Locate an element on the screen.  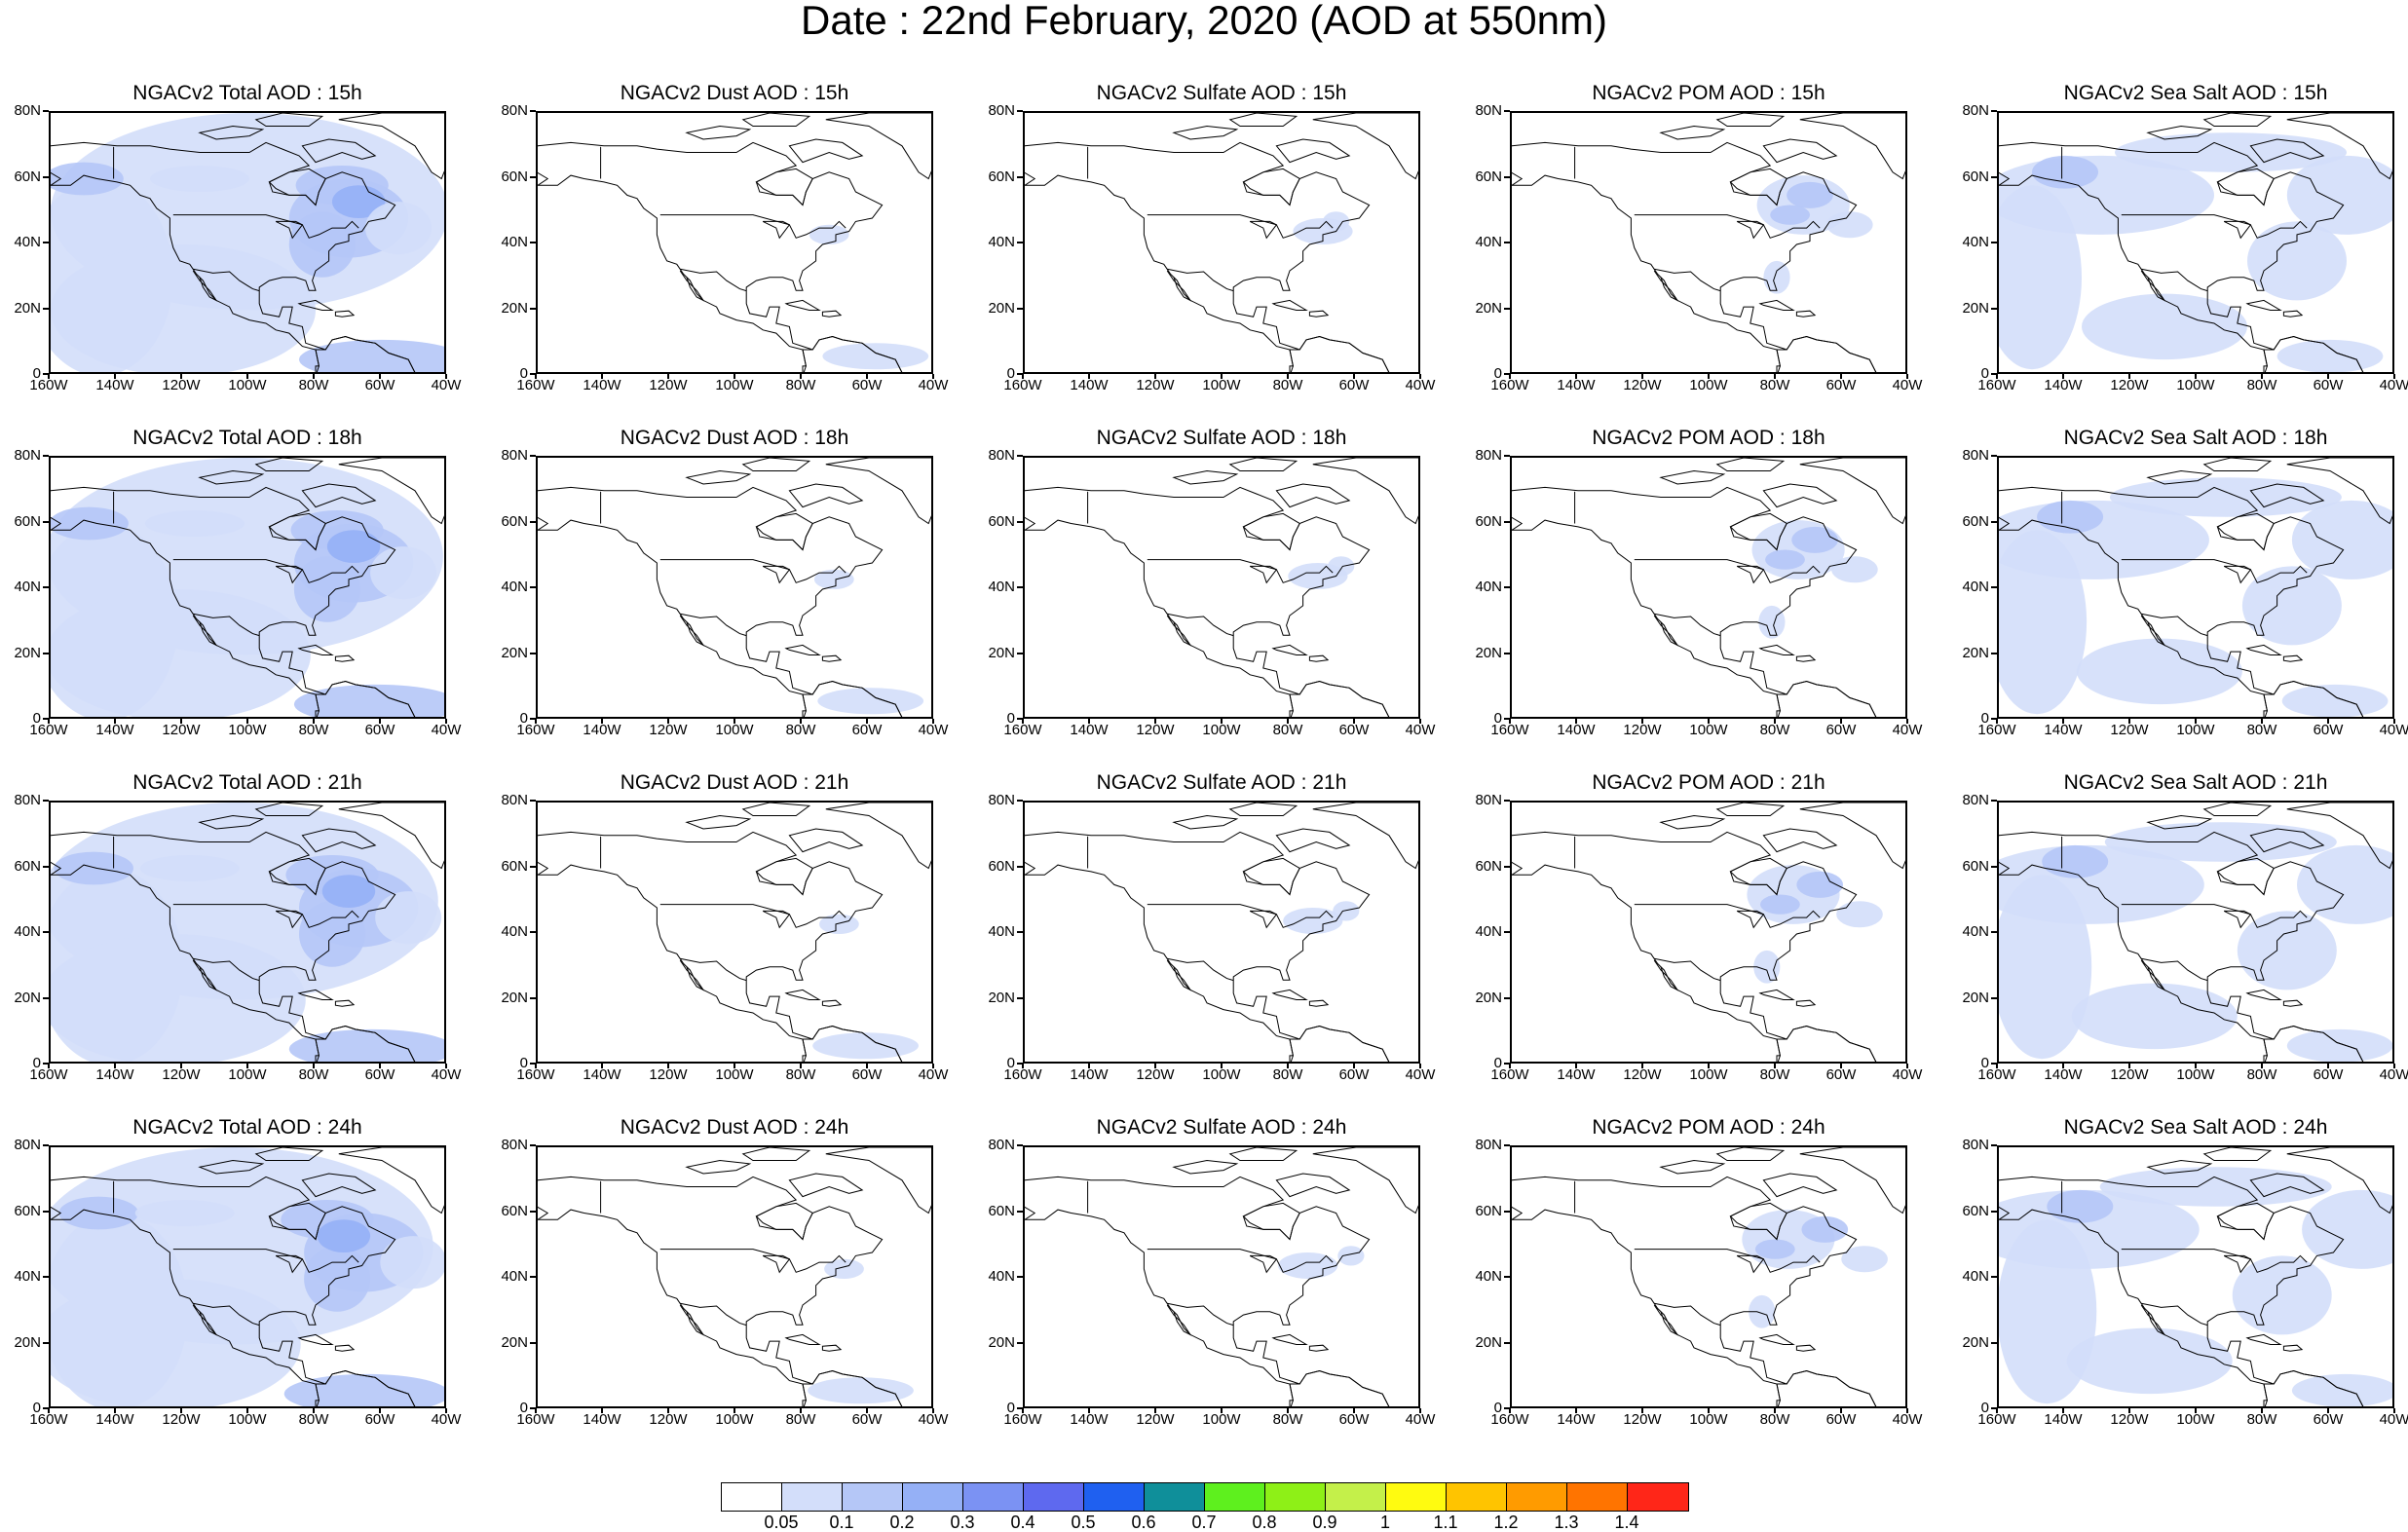
colorbar-label: 1.2 is located at coordinates (1506, 1522).